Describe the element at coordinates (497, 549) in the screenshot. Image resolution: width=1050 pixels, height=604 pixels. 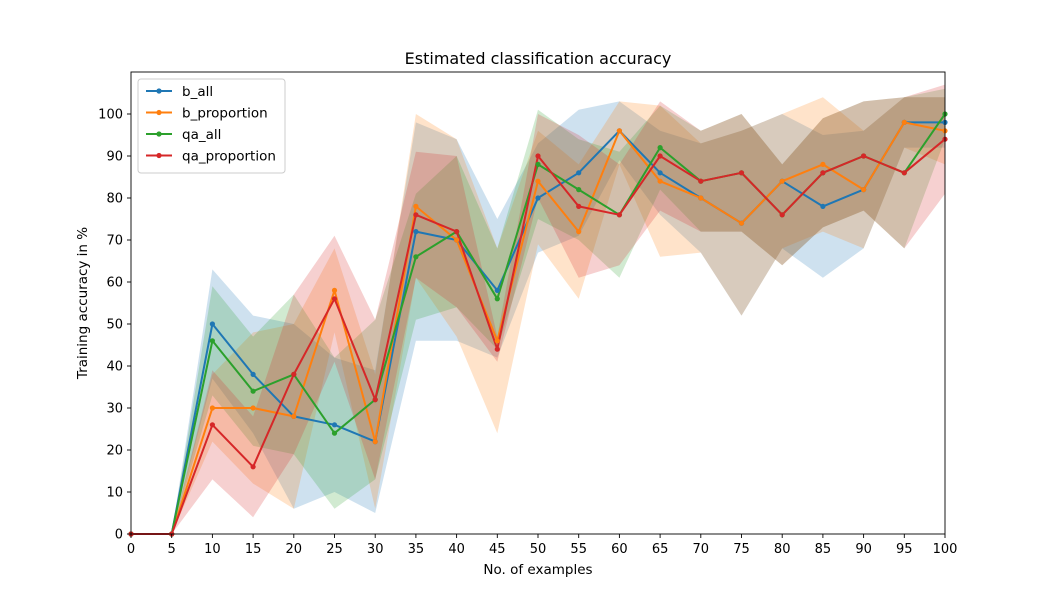
I see `x-tick-label: 45` at that location.